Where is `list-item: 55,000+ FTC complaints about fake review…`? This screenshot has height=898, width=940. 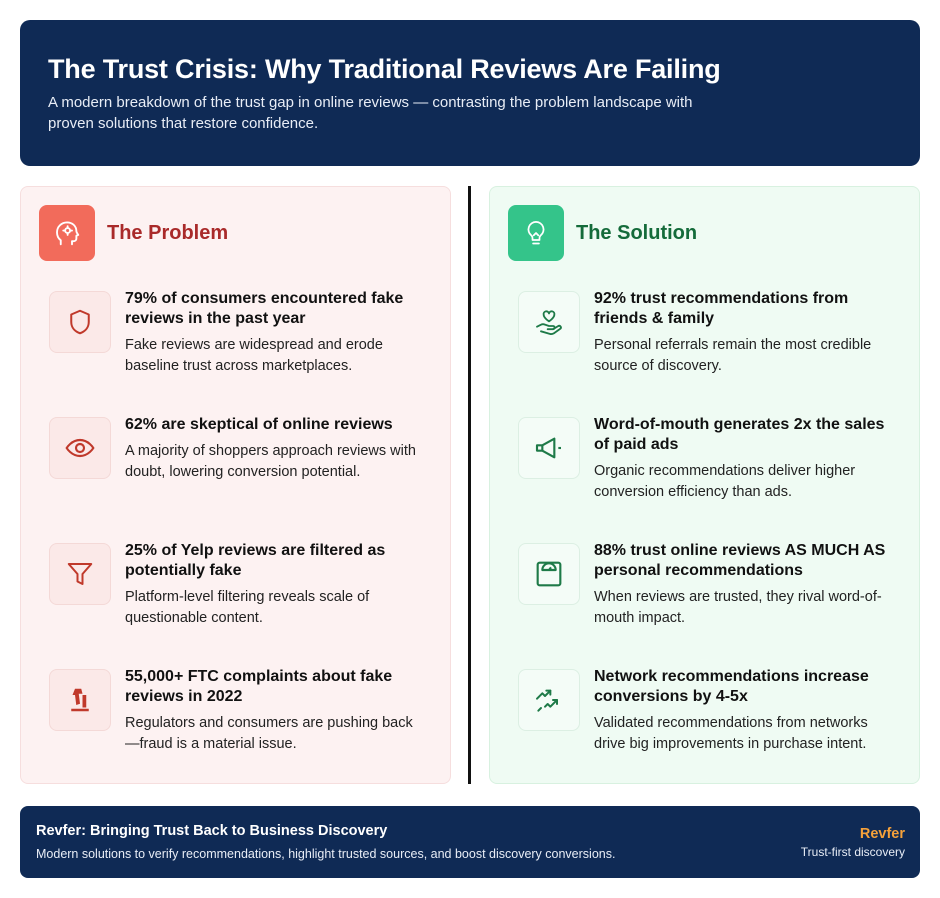
list-item: 55,000+ FTC complaints about fake review… is located at coordinates (235, 730).